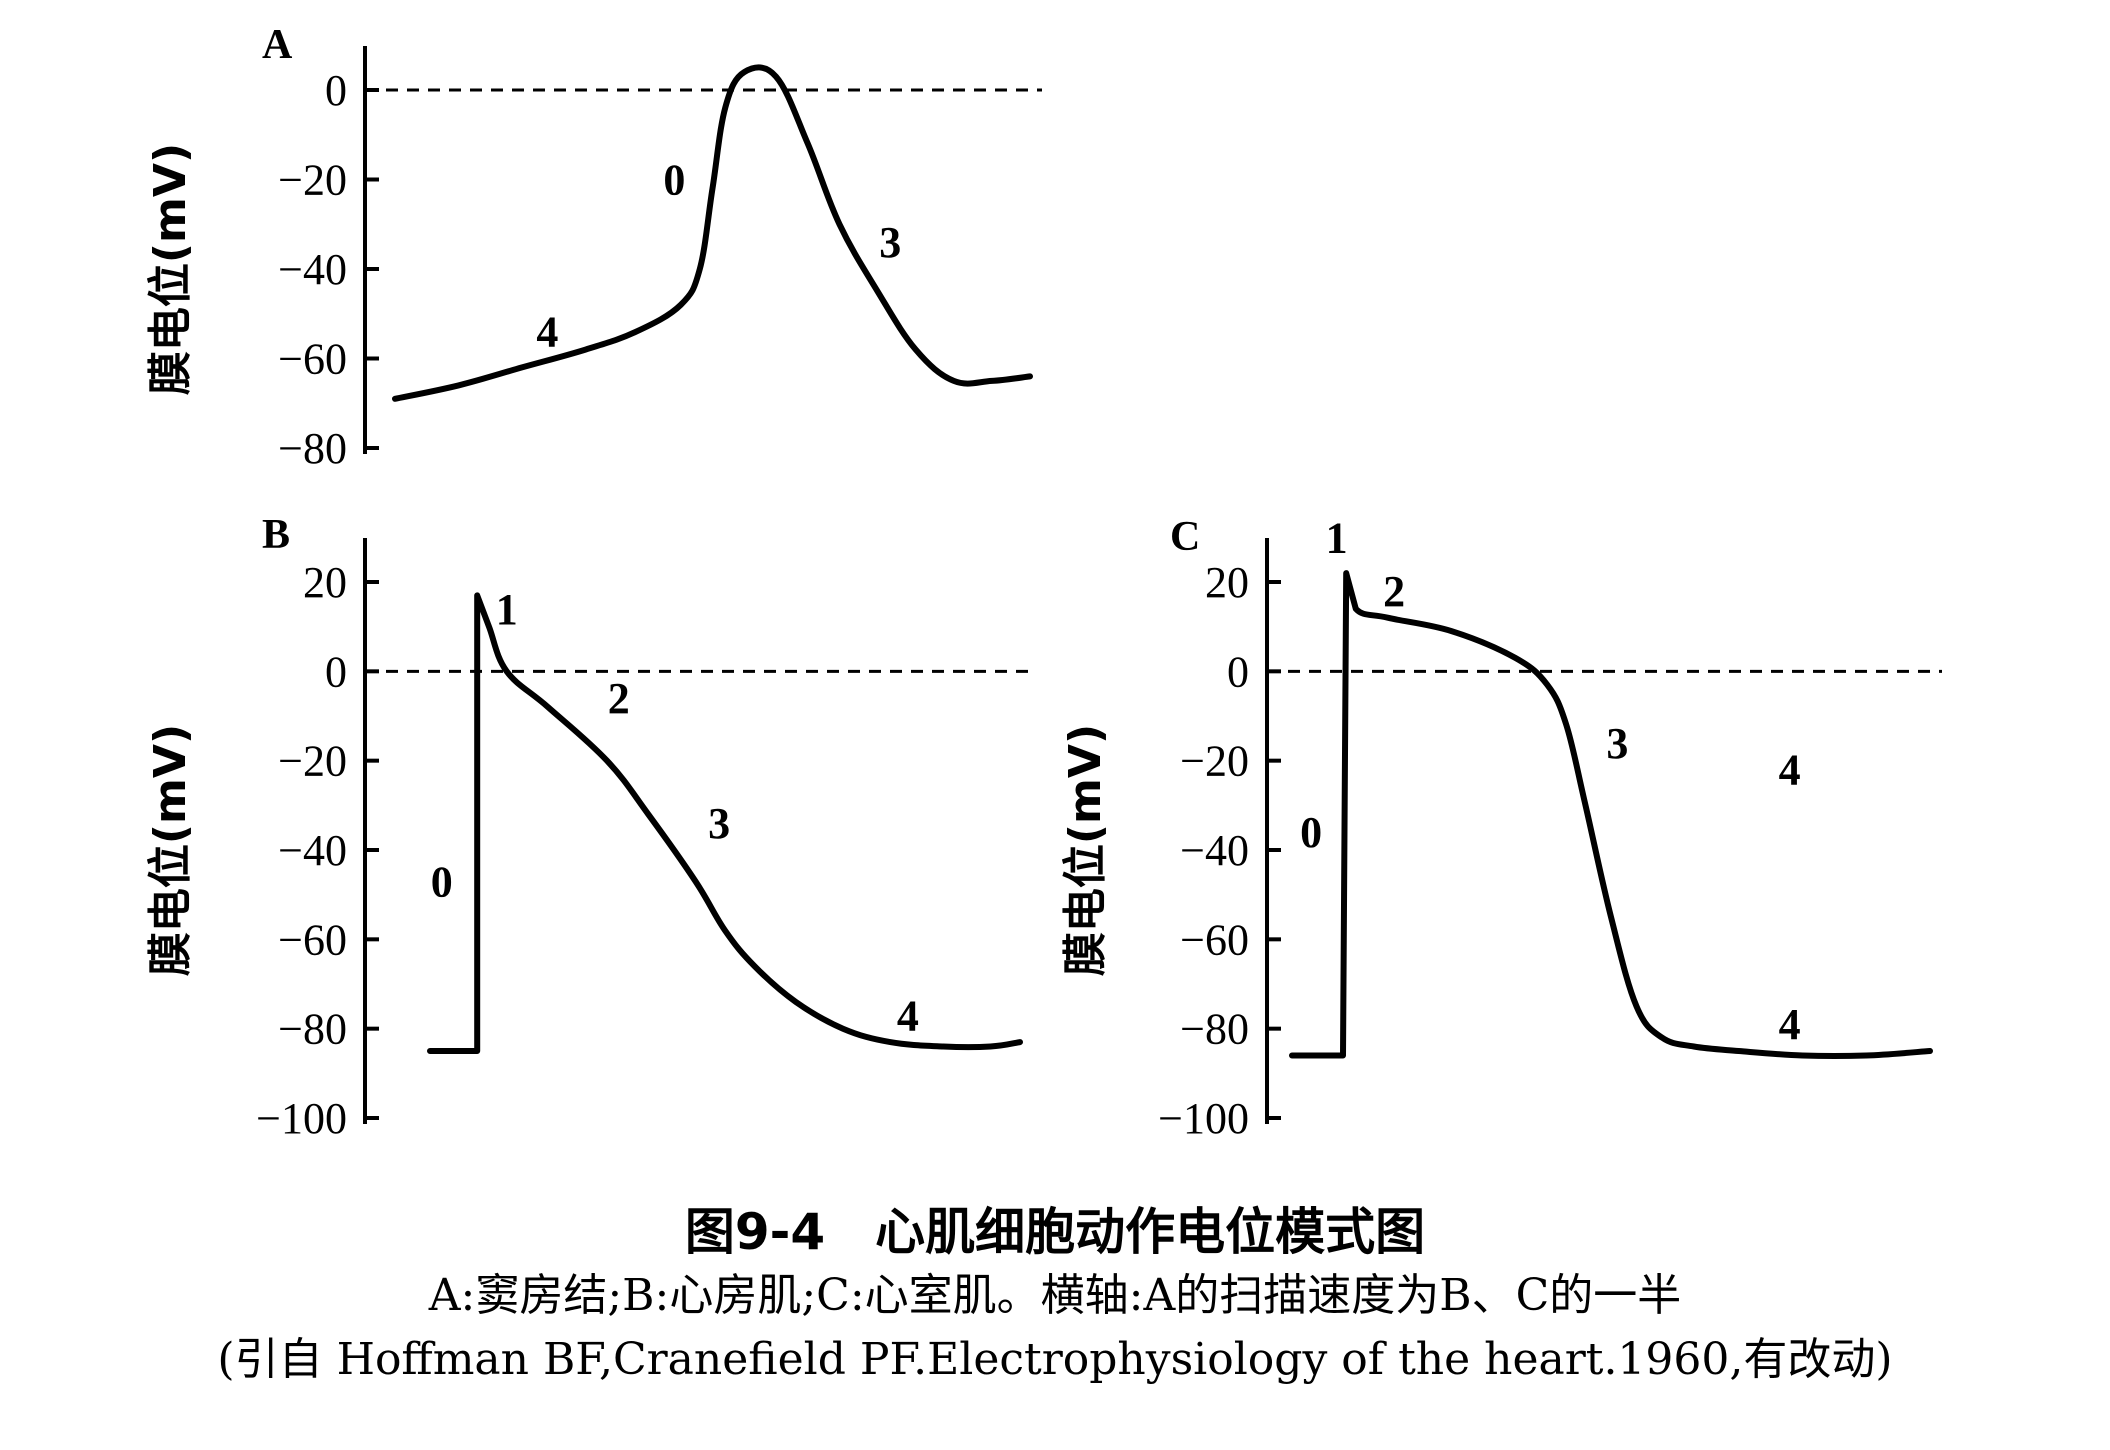  Describe the element at coordinates (1185, 537) in the screenshot. I see `panel-label: C` at that location.